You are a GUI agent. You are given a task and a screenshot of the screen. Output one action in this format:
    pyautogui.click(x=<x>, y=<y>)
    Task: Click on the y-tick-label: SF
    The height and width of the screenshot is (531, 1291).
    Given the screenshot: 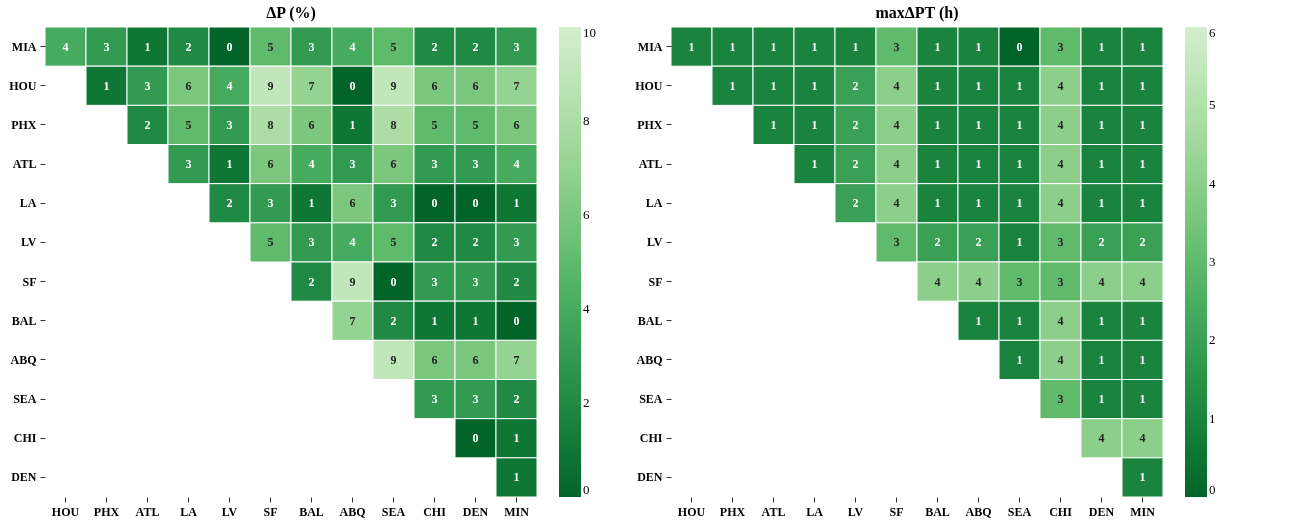 What is the action you would take?
    pyautogui.click(x=29, y=281)
    